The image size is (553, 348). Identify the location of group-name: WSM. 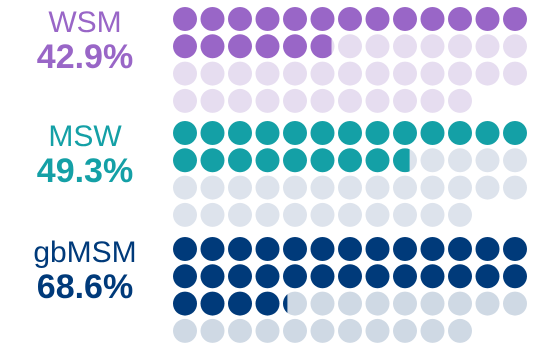
(85, 22).